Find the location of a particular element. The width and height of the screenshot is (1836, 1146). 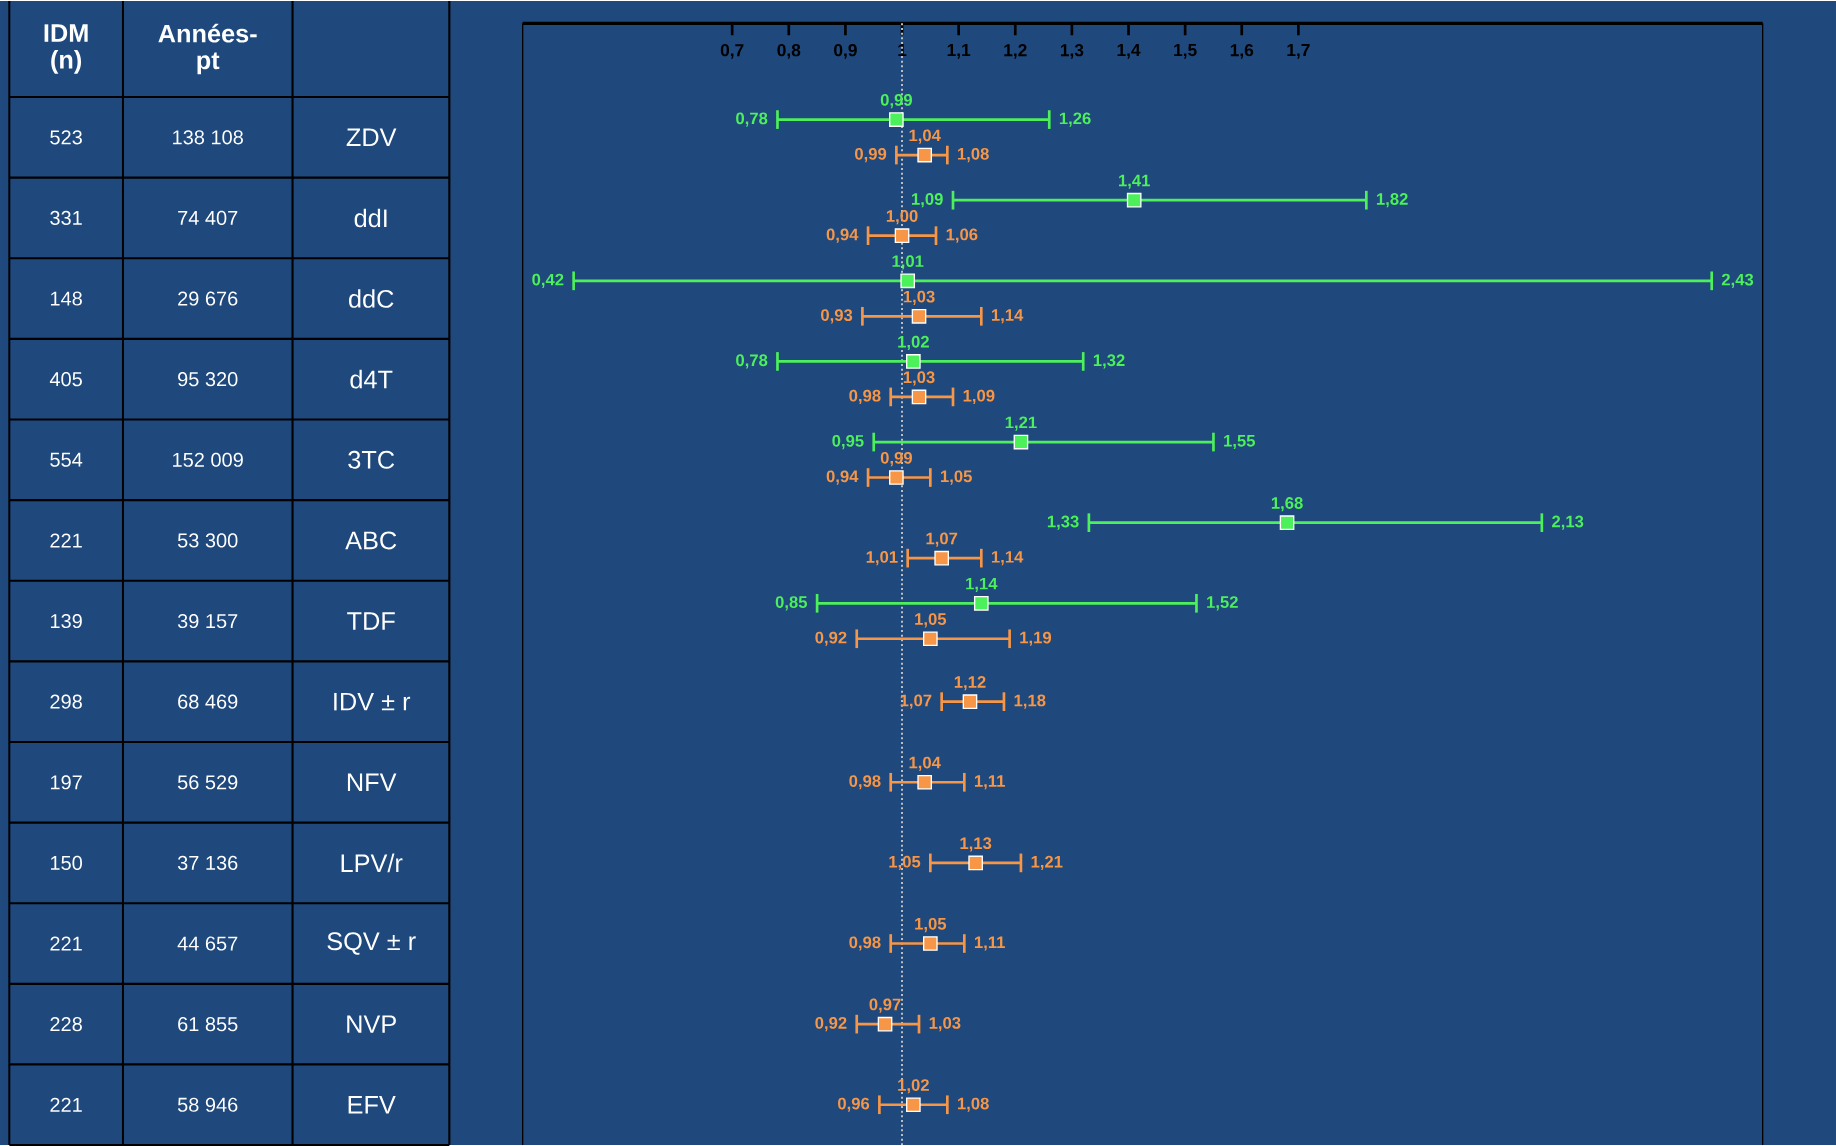

x-tick-label: 1,2 is located at coordinates (1015, 51).